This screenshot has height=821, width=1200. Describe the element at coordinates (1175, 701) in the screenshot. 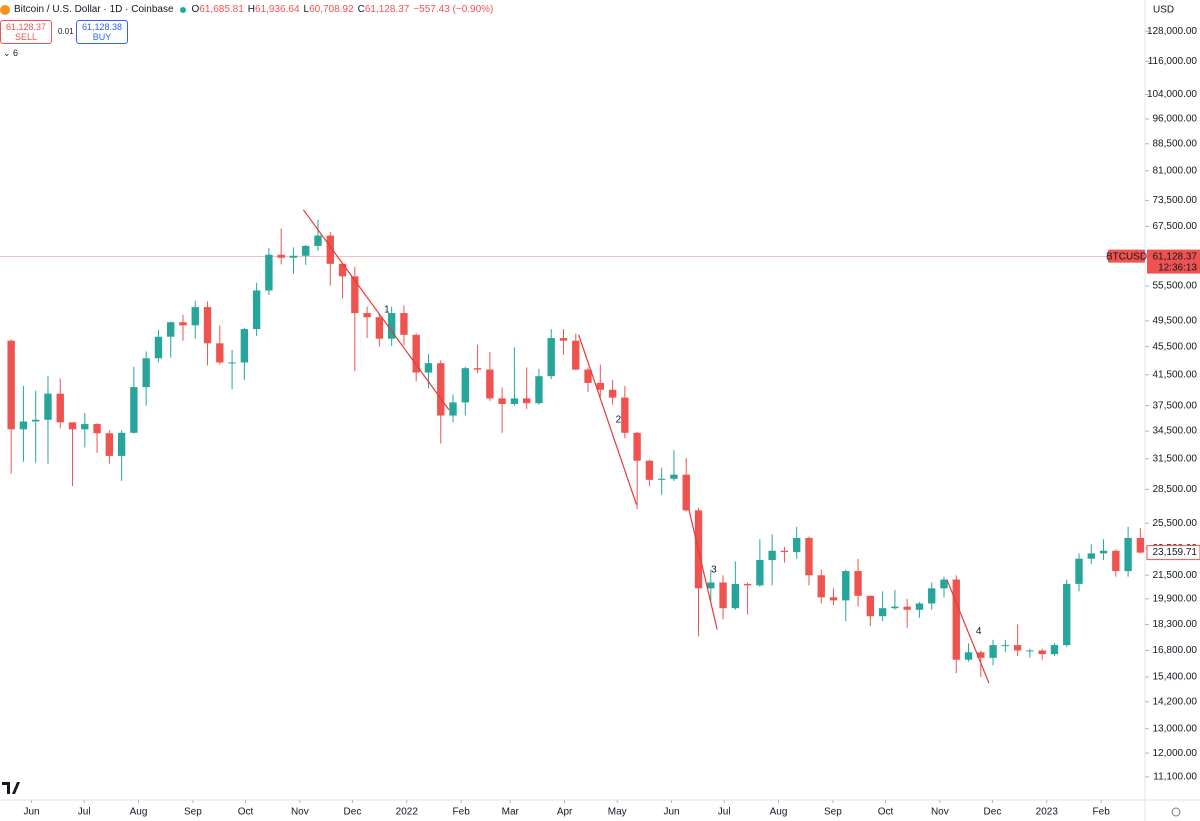

I see `y-tick-label: 14,200.00` at that location.